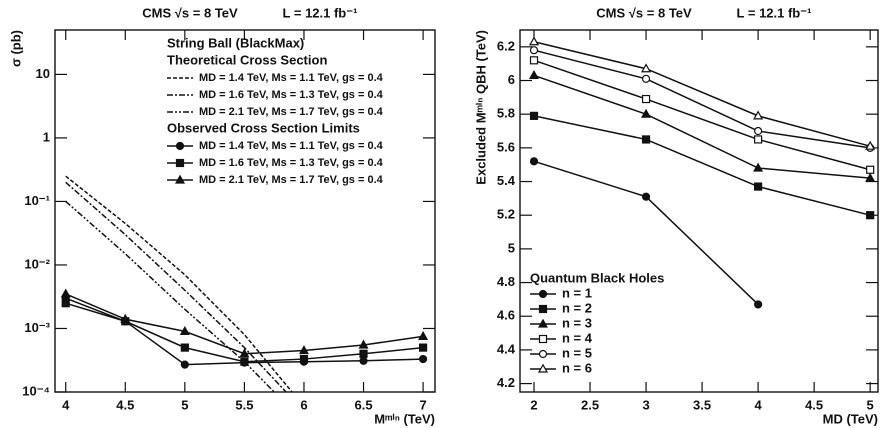 The height and width of the screenshot is (428, 891). Describe the element at coordinates (506, 146) in the screenshot. I see `y-tick-label: 5.6` at that location.